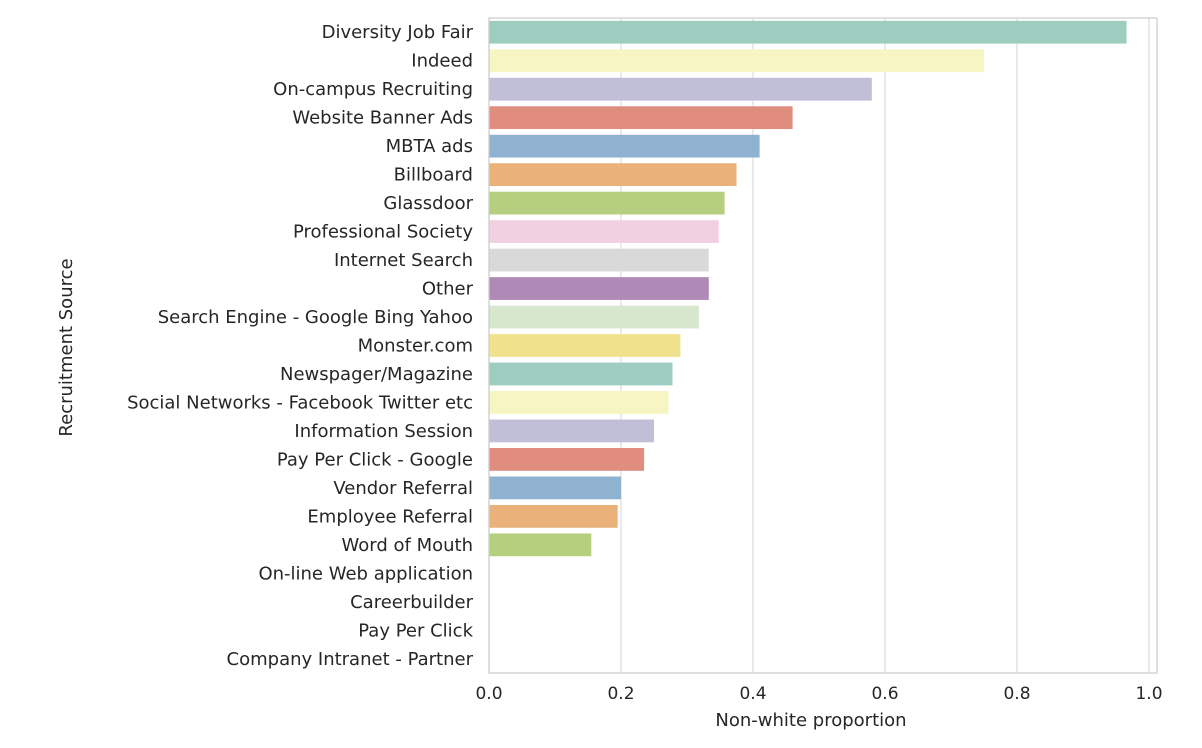 The image size is (1202, 748). What do you see at coordinates (403, 260) in the screenshot?
I see `y-tick-label: Internet Search` at bounding box center [403, 260].